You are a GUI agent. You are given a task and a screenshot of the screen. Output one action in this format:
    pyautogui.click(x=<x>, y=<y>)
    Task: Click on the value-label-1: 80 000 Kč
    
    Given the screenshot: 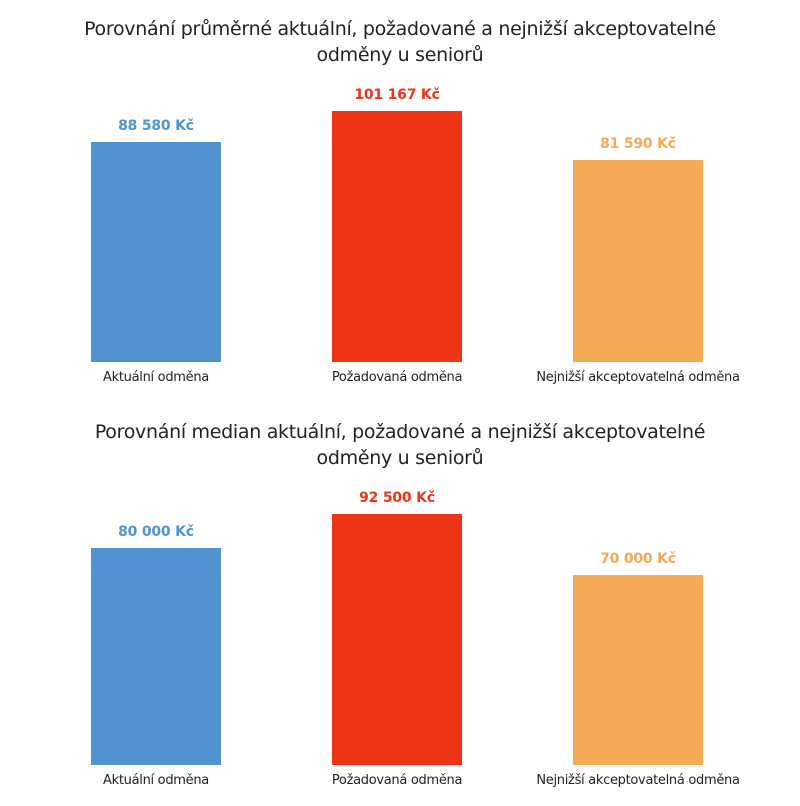 What is the action you would take?
    pyautogui.click(x=156, y=532)
    